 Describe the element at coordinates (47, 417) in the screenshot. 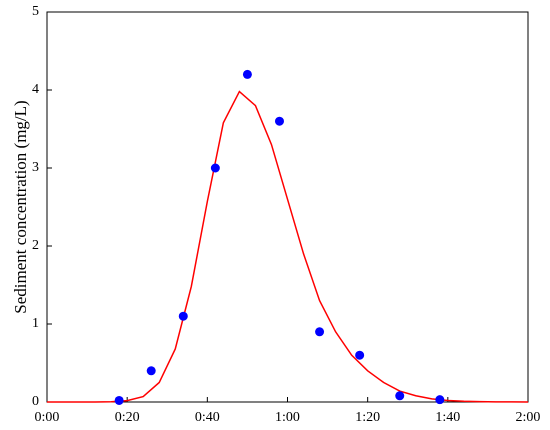

I see `x-tick-label: 0:00` at that location.